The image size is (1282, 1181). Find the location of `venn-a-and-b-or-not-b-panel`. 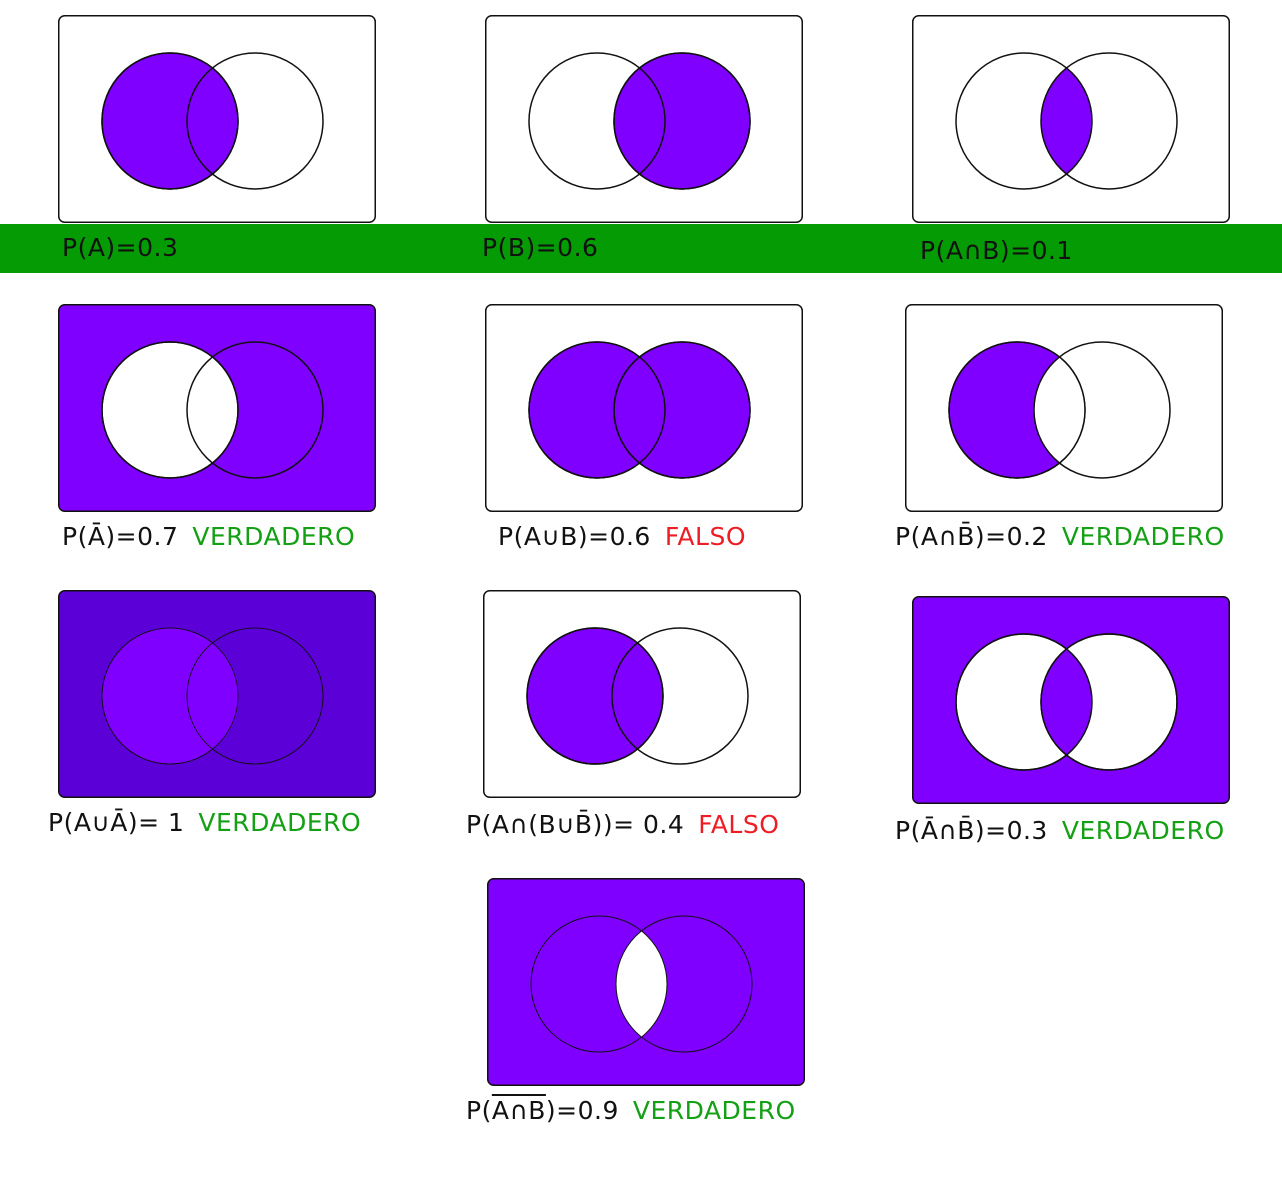

venn-a-and-b-or-not-b-panel is located at coordinates (642, 694).